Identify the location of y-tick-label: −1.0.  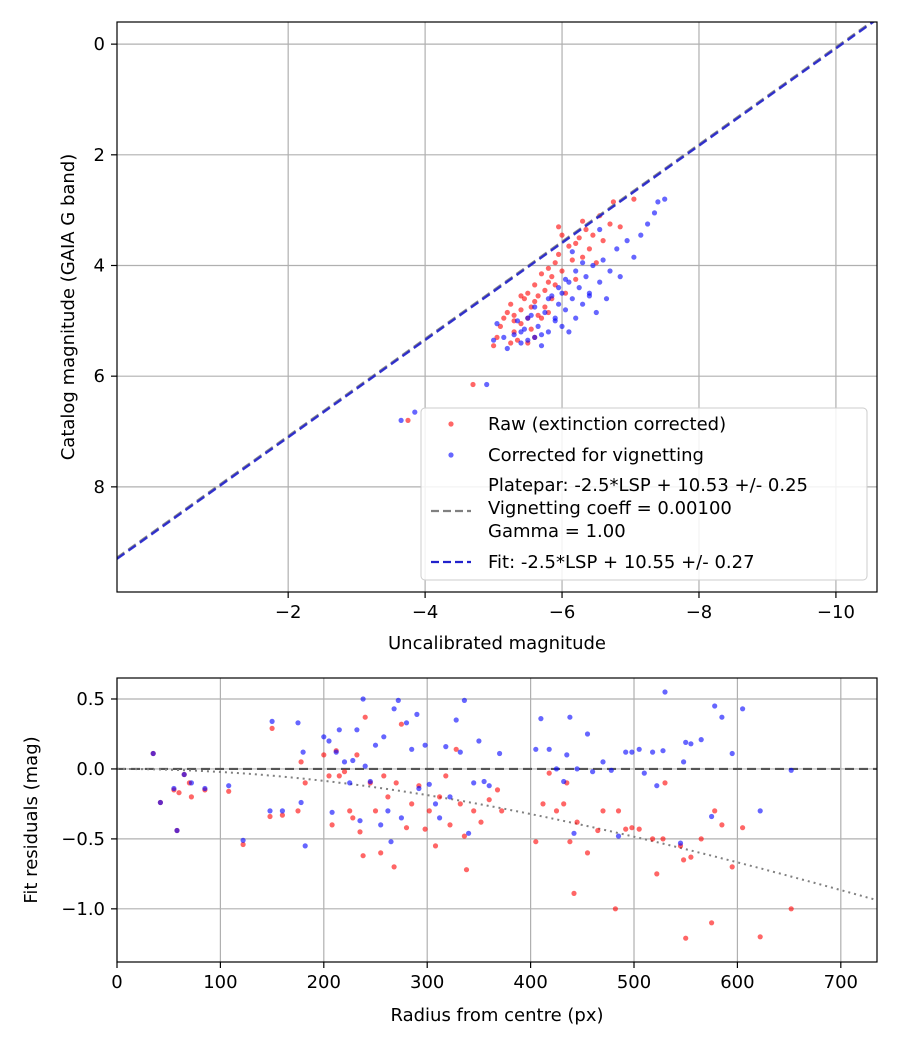
(83, 909).